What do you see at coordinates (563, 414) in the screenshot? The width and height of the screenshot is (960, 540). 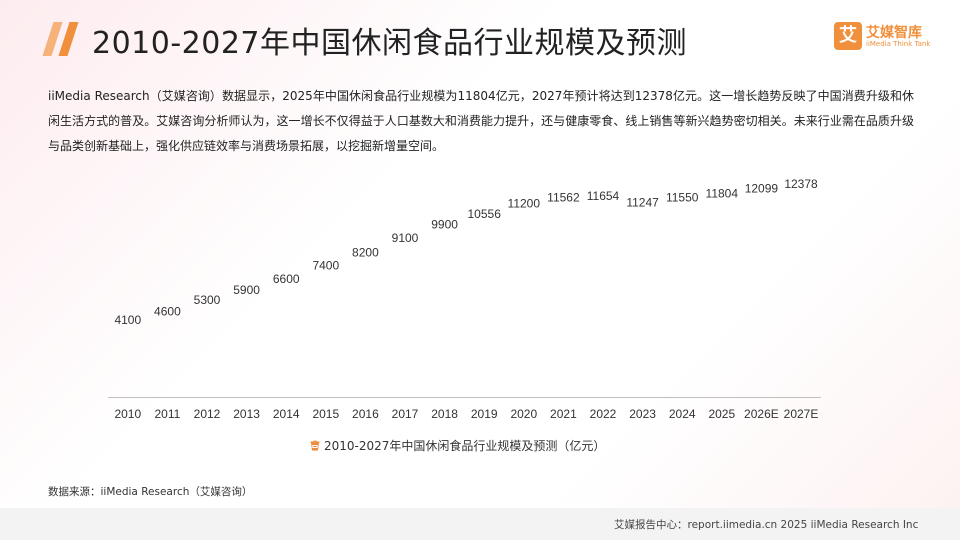 I see `x-tick-label: 2021` at bounding box center [563, 414].